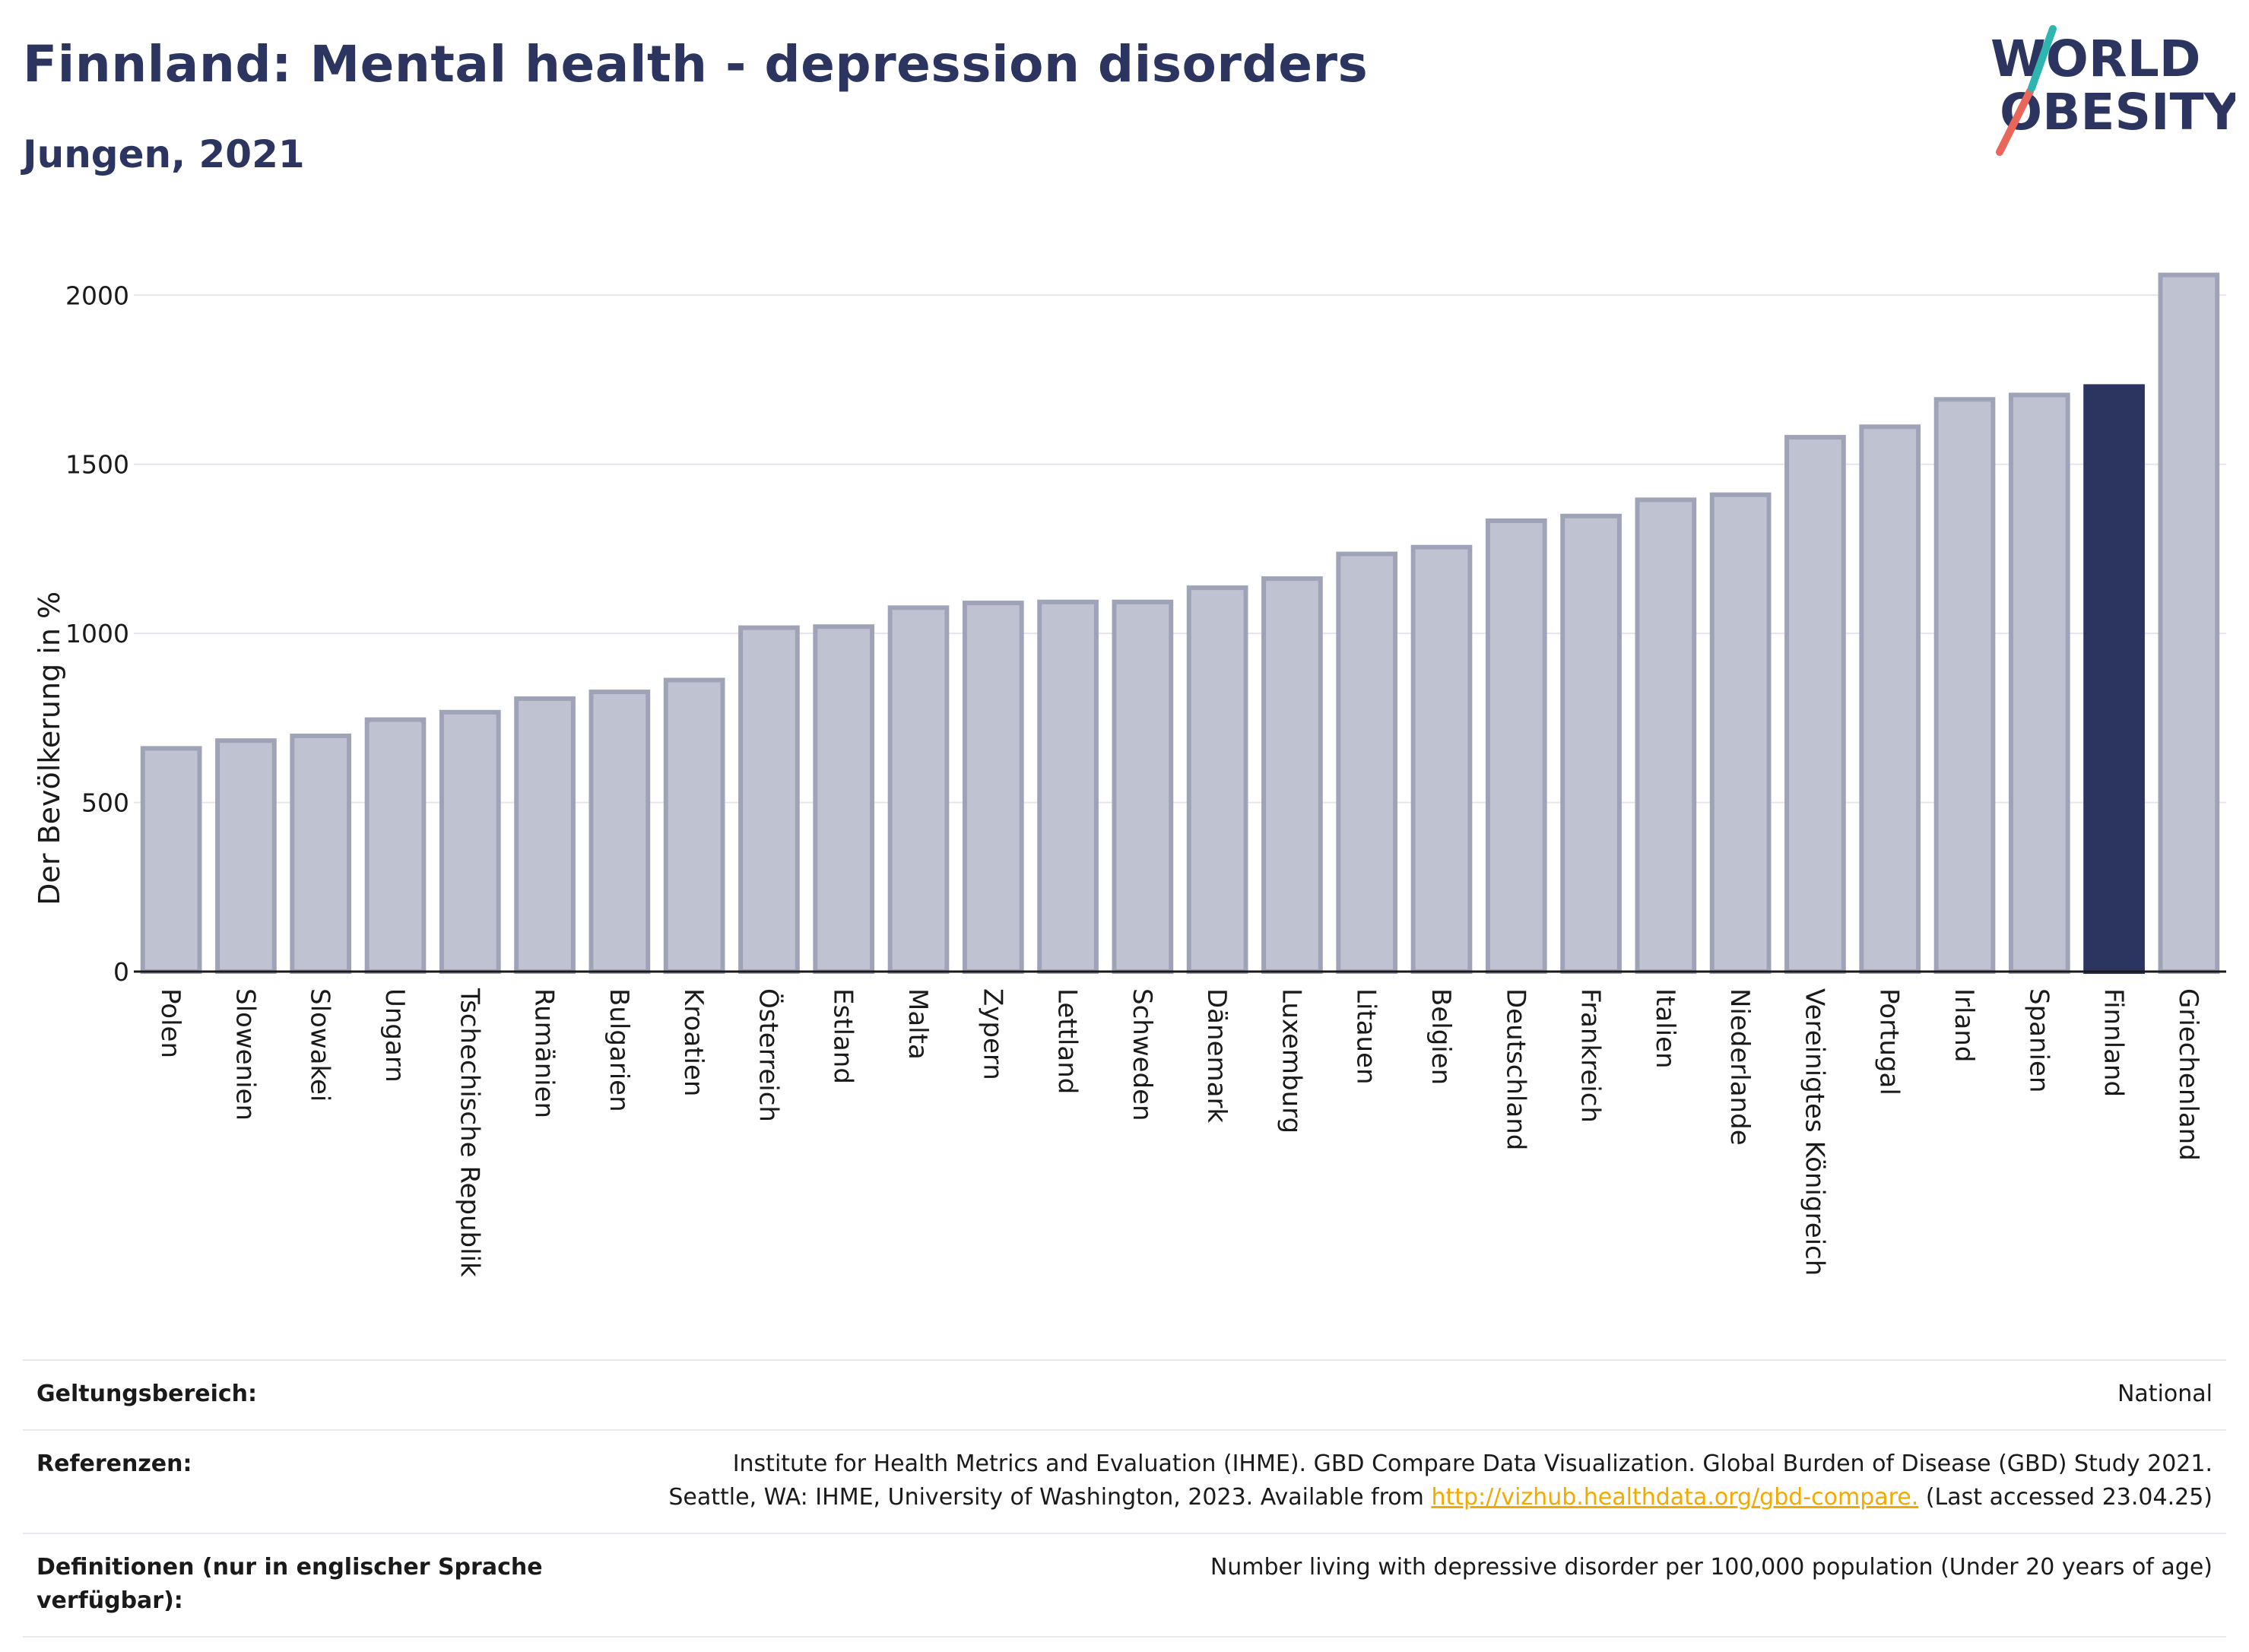  What do you see at coordinates (170, 1023) in the screenshot?
I see `x-tick-label: Polen` at bounding box center [170, 1023].